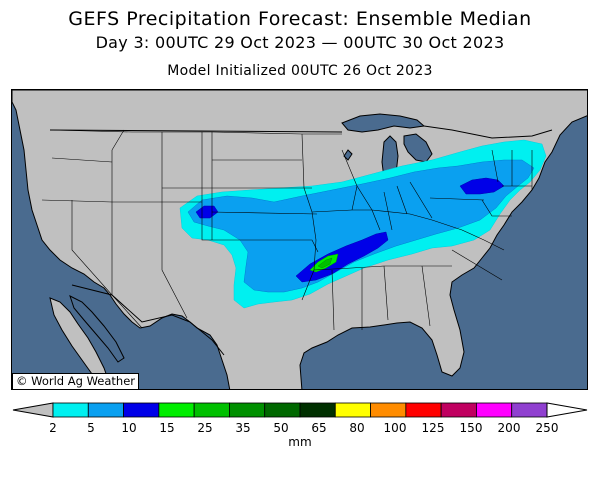 The image size is (600, 486). I want to click on colorbar-under-arrow, so click(33, 410).